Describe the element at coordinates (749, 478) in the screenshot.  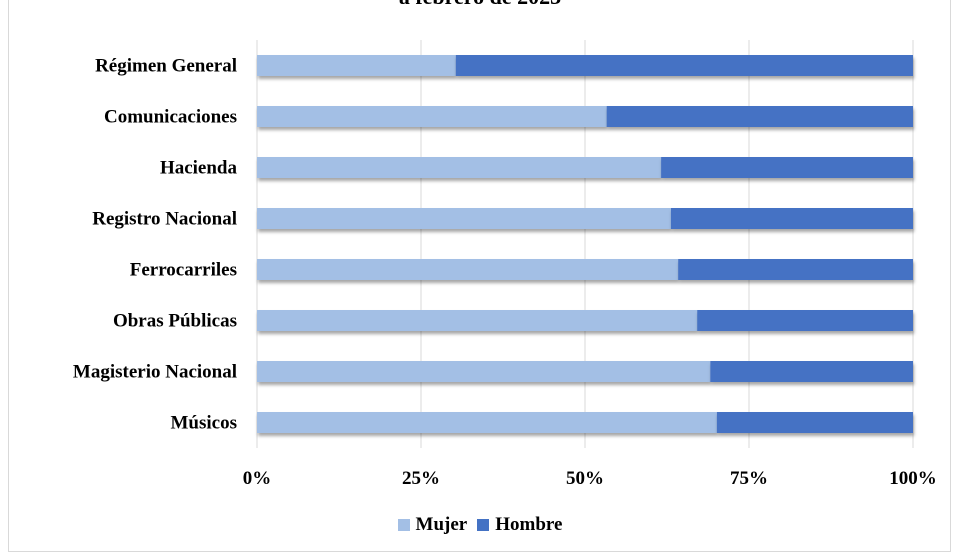
I see `x-tick-label: 75%` at that location.